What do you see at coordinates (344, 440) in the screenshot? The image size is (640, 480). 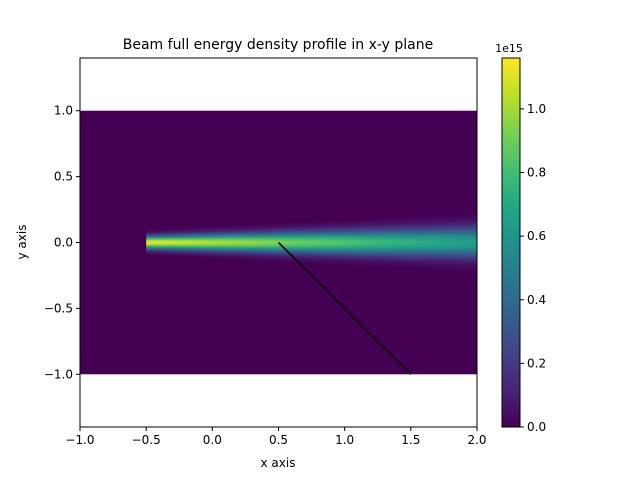 I see `x-tick-label: 1.0` at bounding box center [344, 440].